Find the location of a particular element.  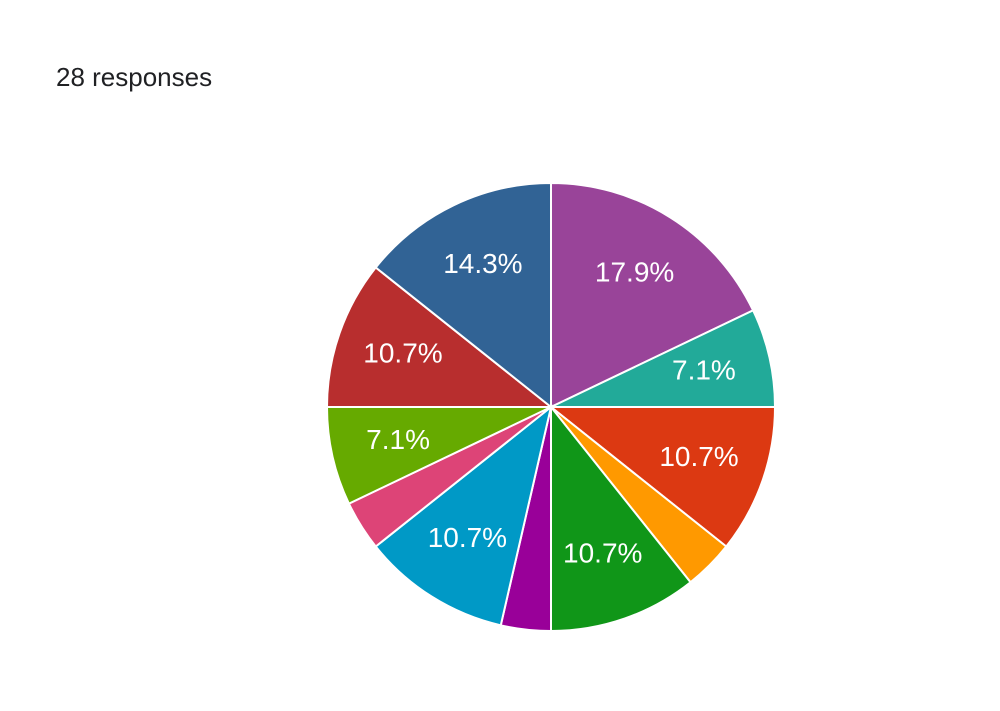

slice-label: 14.3% is located at coordinates (482, 263).